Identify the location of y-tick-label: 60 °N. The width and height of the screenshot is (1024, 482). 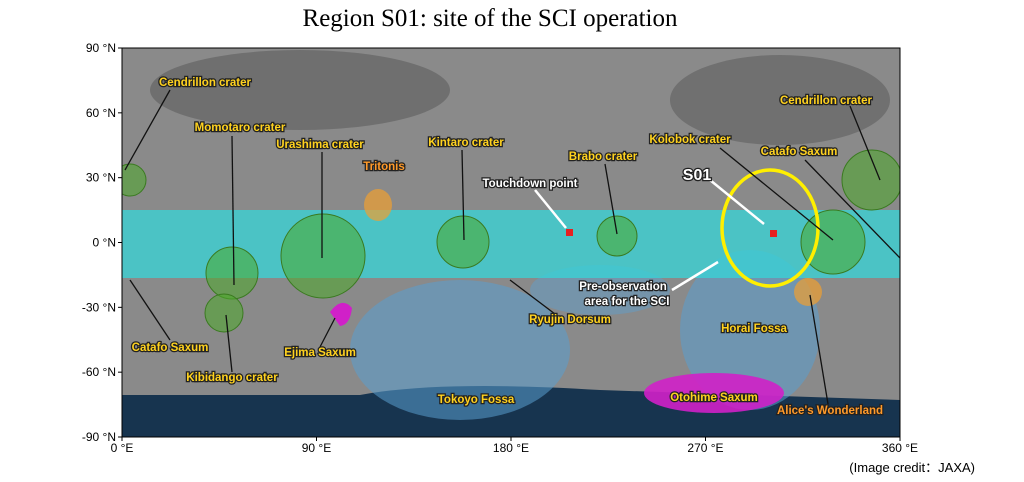
(101, 113).